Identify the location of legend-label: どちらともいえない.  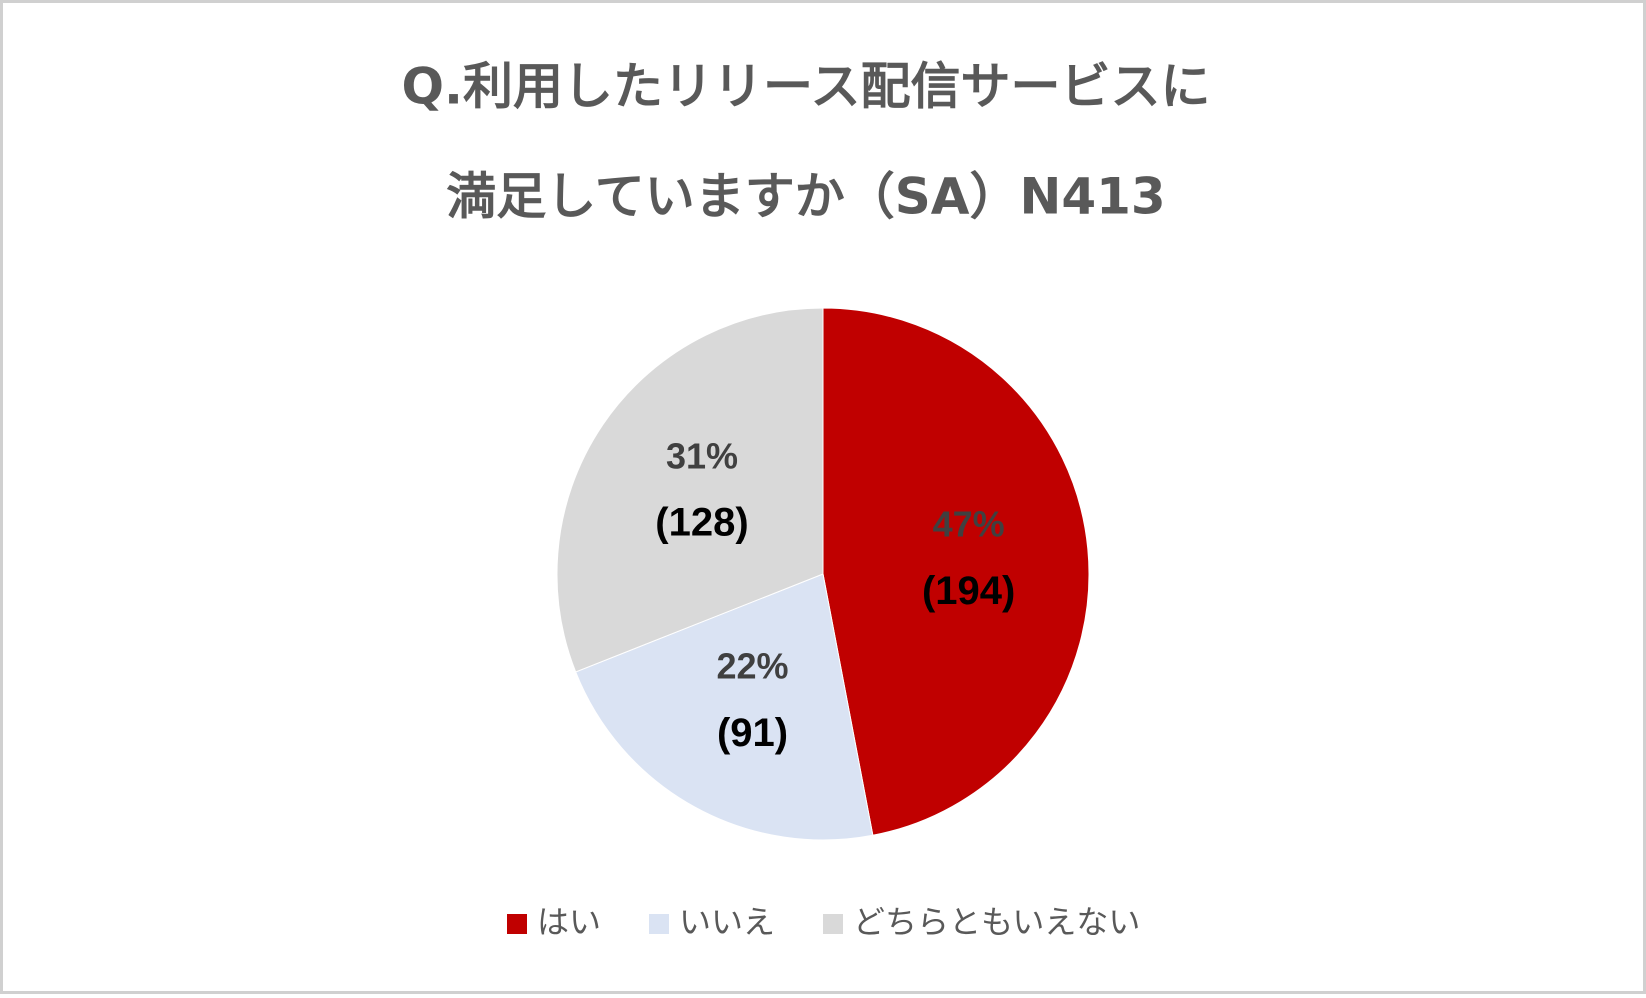
(996, 922).